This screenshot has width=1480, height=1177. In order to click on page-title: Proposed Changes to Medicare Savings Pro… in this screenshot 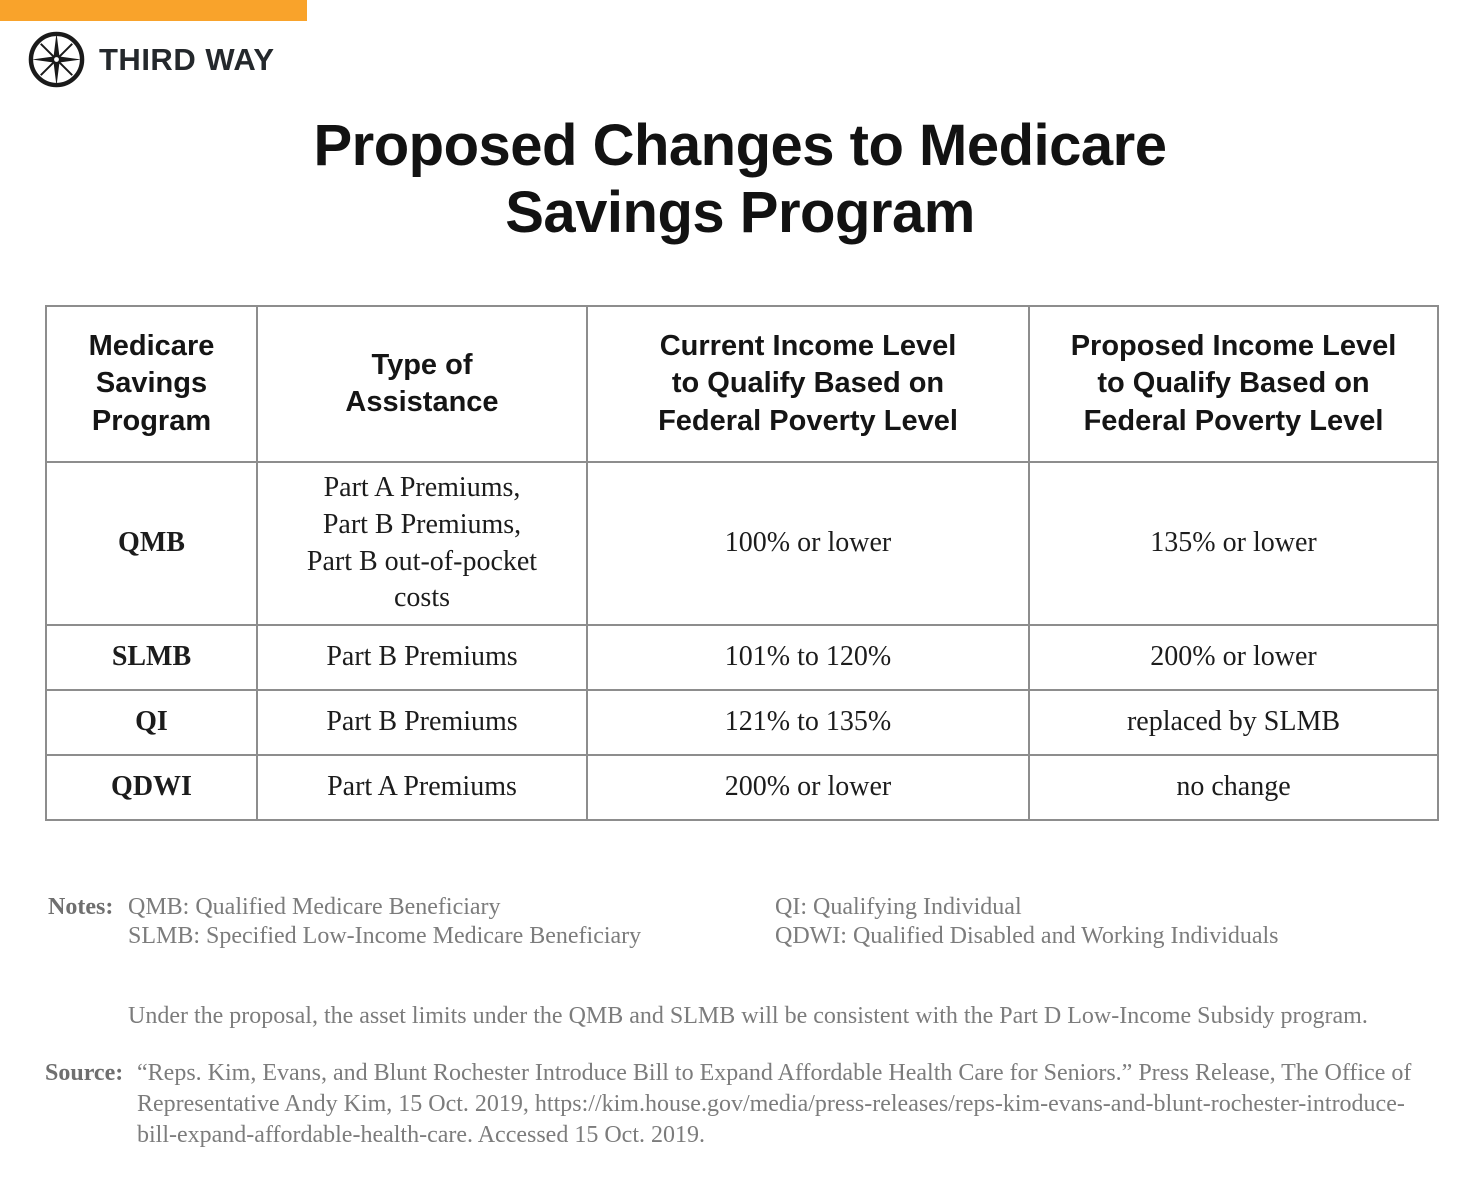, I will do `click(740, 179)`.